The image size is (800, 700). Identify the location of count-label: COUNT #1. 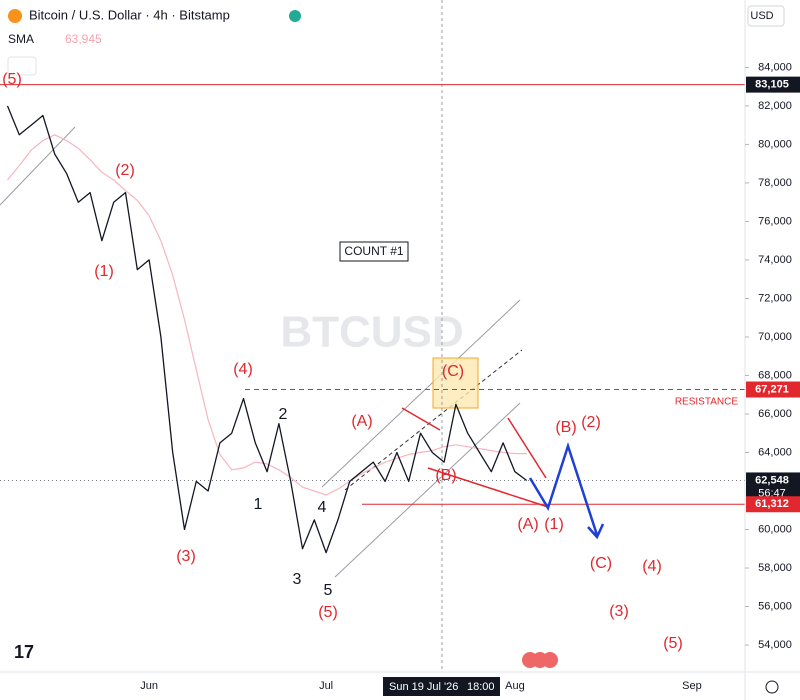
(373, 251).